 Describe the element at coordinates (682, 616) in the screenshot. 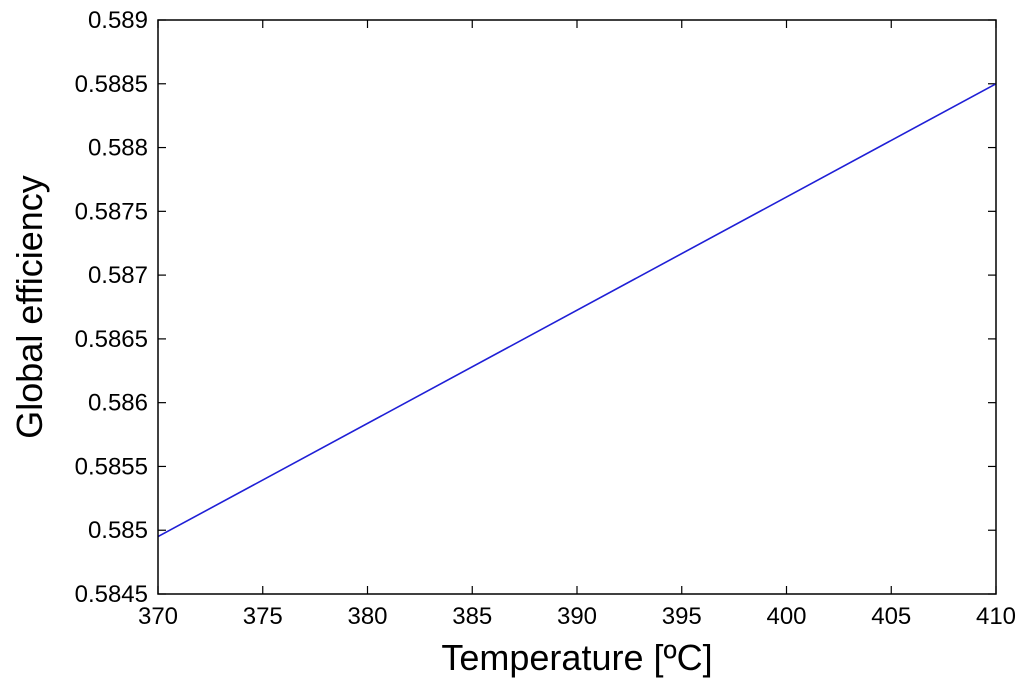

I see `x-tick-label: 395` at that location.